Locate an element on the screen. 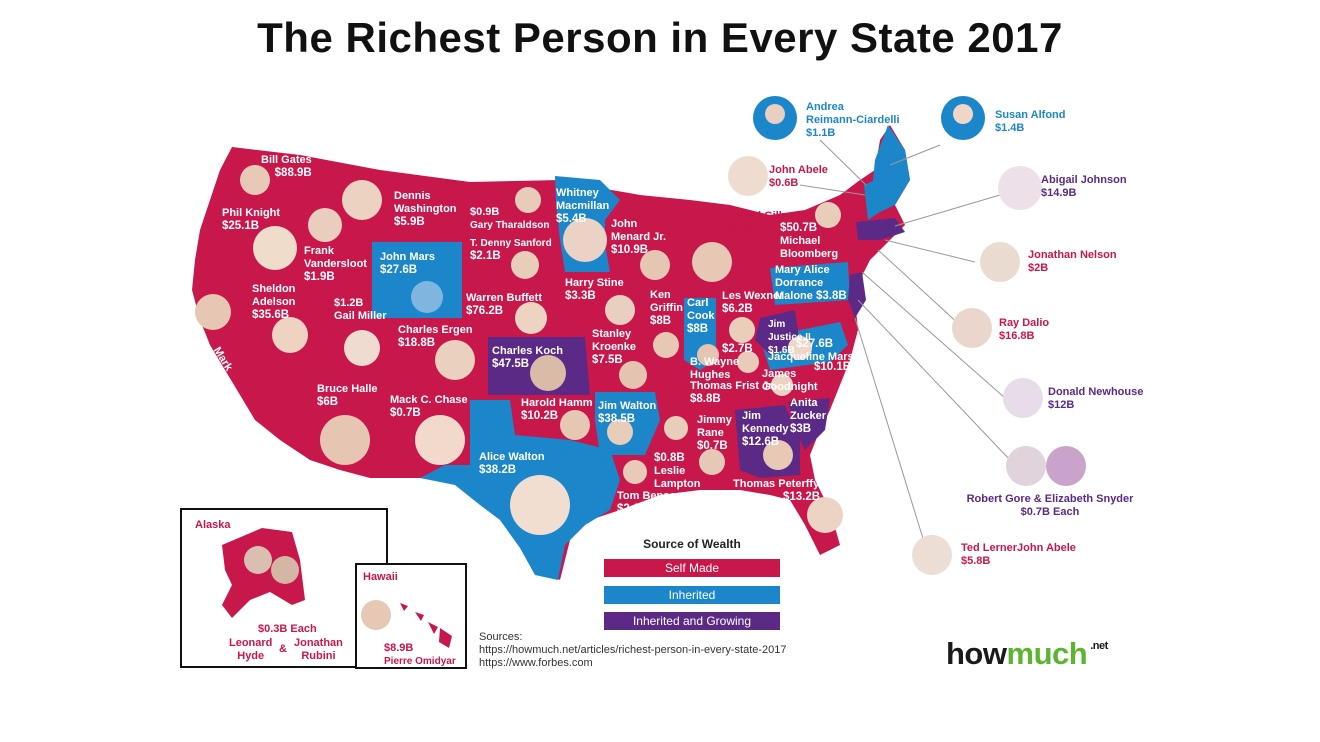 The image size is (1320, 742). page-title: The Richest Person in Every State 2017 is located at coordinates (660, 37).